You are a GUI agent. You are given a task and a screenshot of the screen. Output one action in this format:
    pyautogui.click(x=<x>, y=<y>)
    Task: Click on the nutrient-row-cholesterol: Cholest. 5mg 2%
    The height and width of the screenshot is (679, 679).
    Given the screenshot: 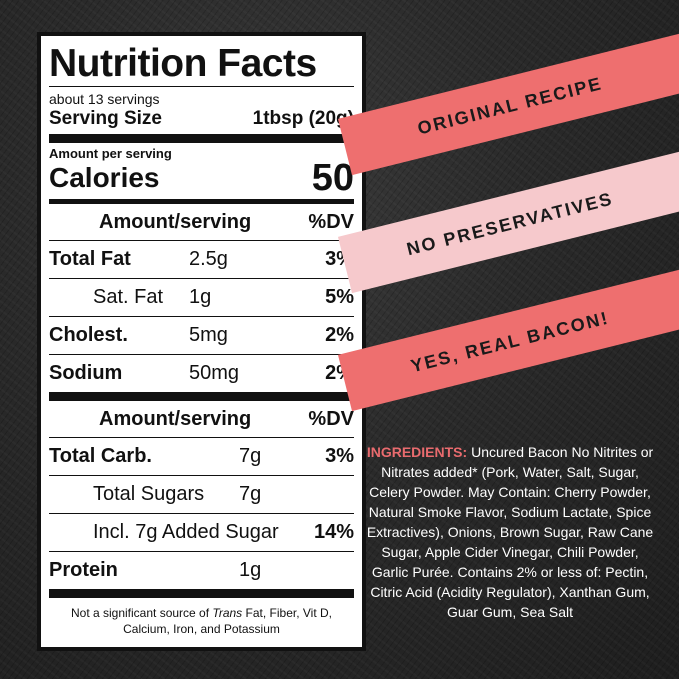 What is the action you would take?
    pyautogui.click(x=201, y=335)
    